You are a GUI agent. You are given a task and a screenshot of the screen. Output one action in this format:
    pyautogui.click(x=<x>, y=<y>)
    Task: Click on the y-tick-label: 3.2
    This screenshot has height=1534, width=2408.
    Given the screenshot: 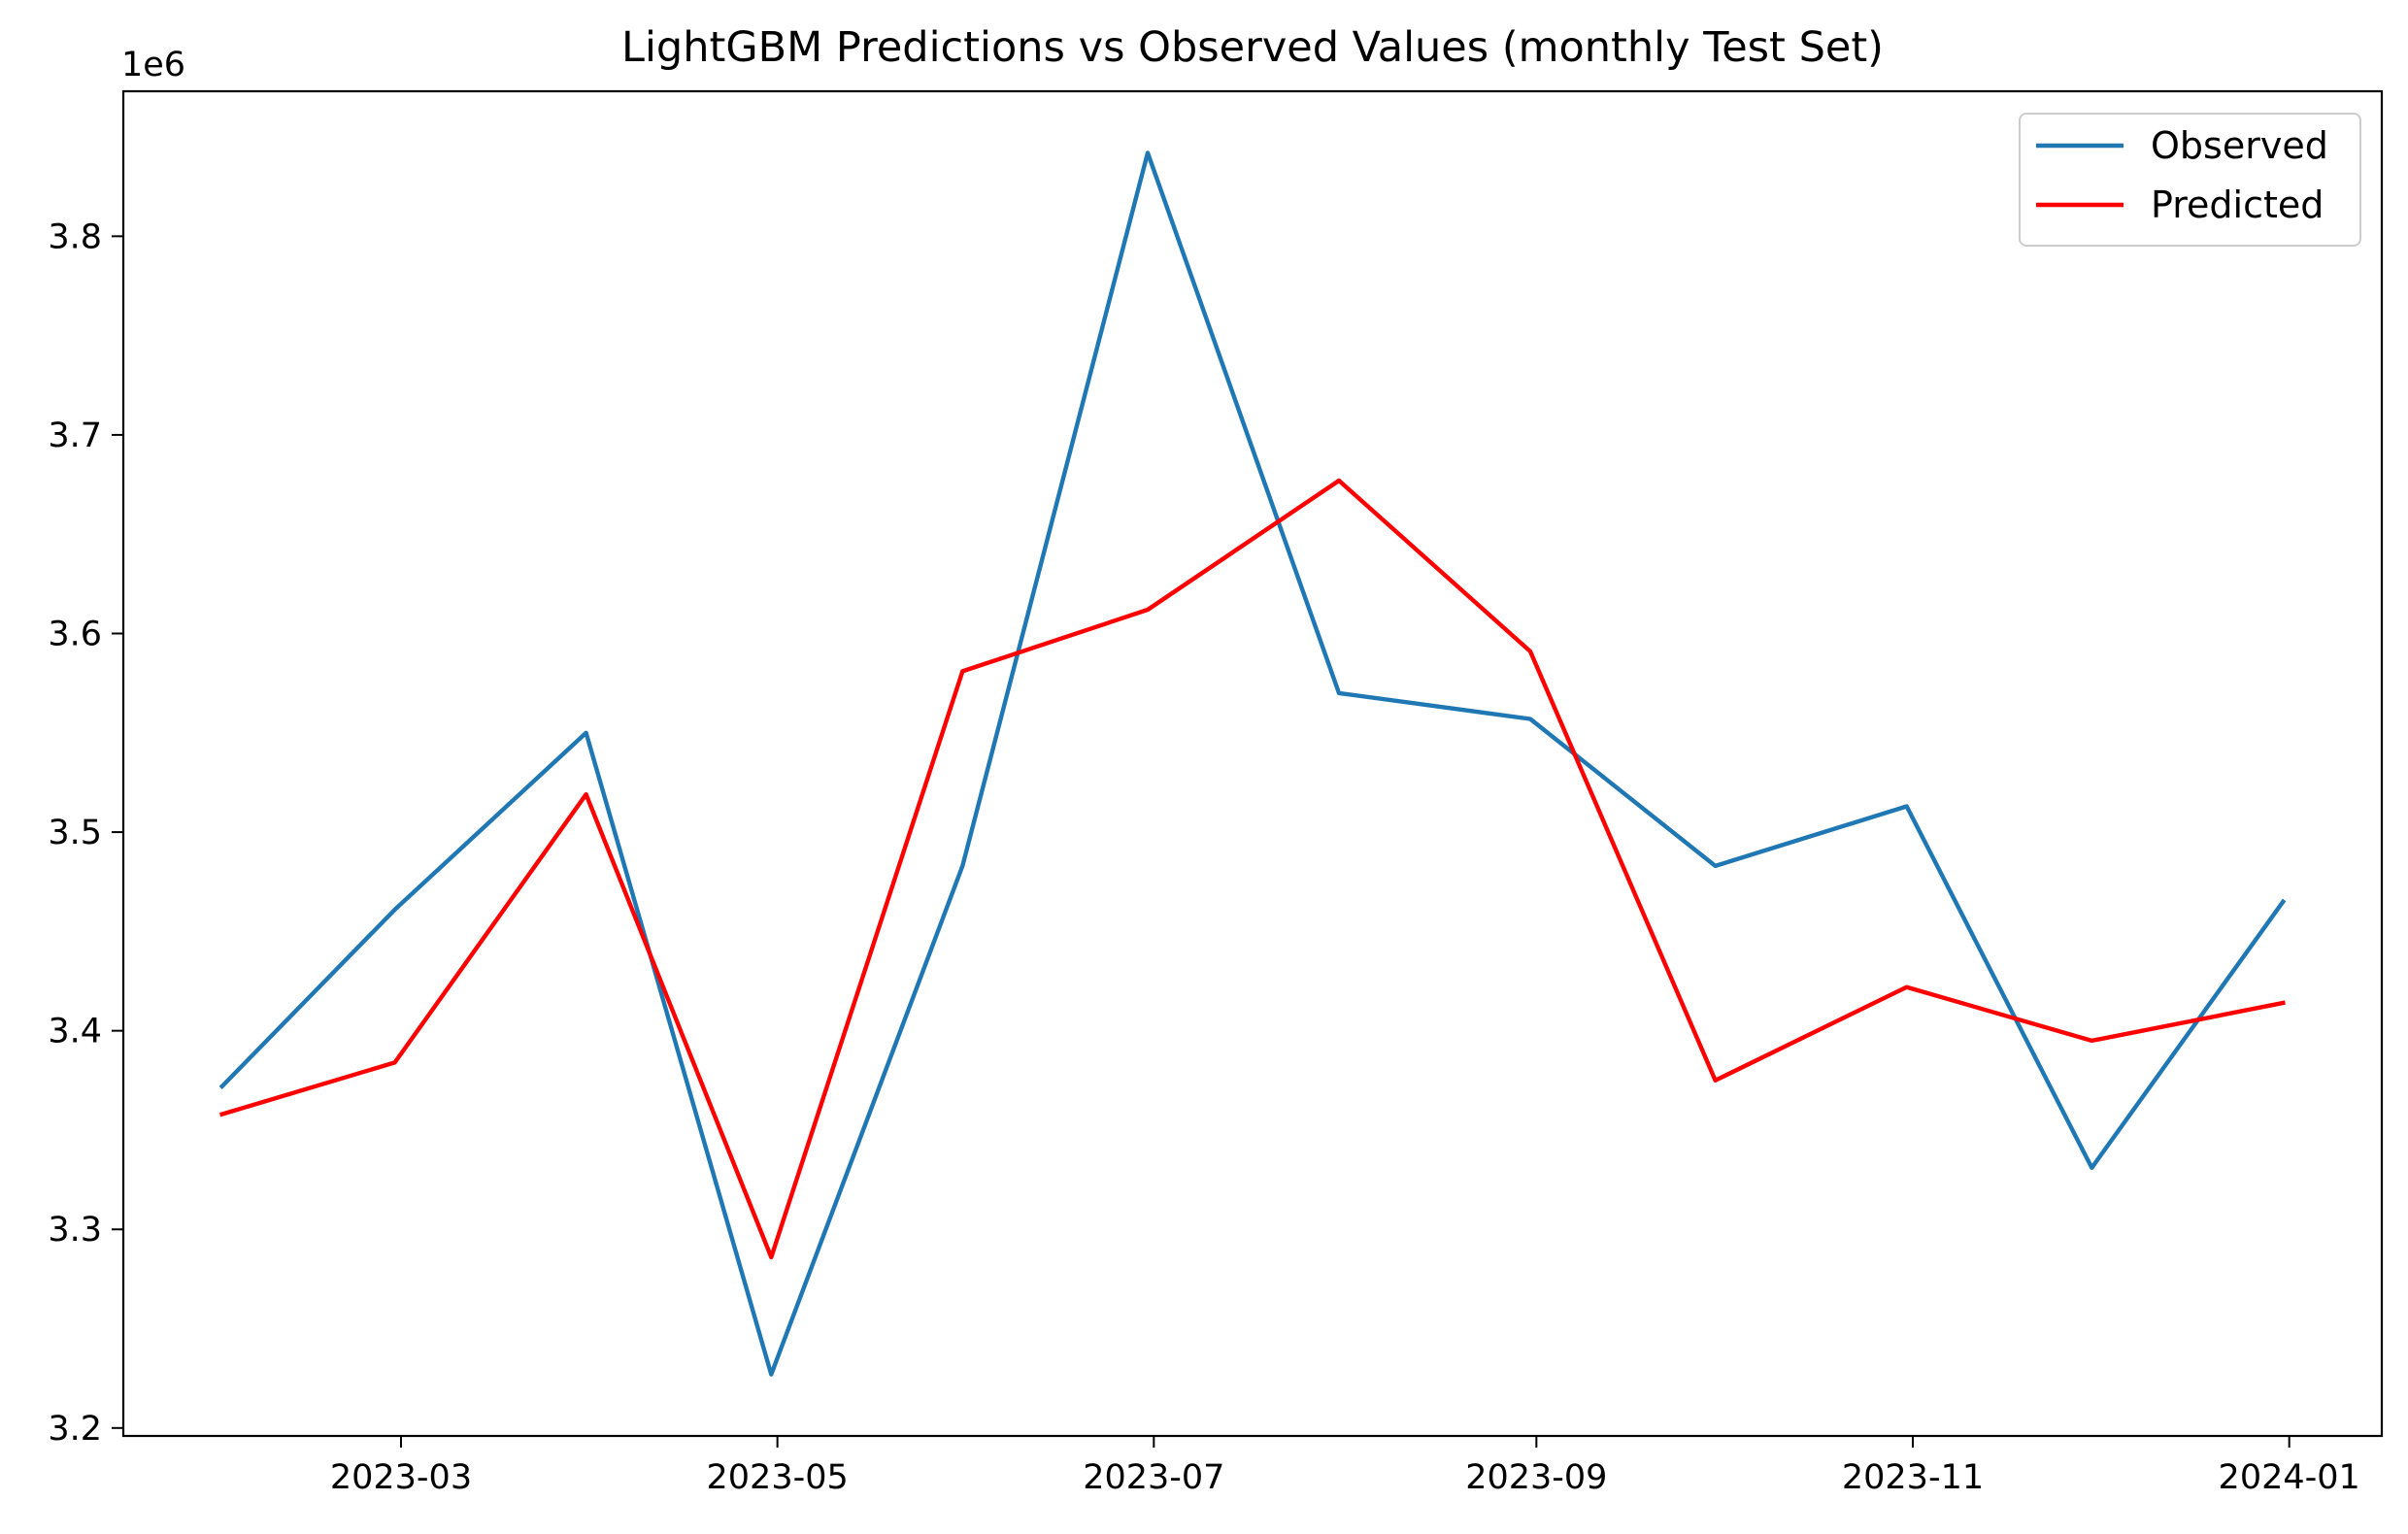 What is the action you would take?
    pyautogui.click(x=75, y=1430)
    